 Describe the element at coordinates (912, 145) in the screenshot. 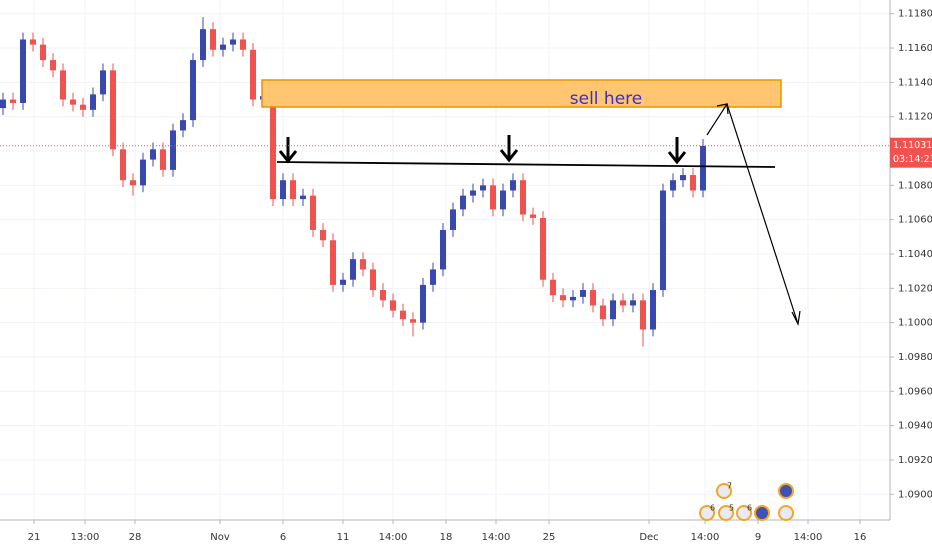

I see `last-price-label: 1.11031` at that location.